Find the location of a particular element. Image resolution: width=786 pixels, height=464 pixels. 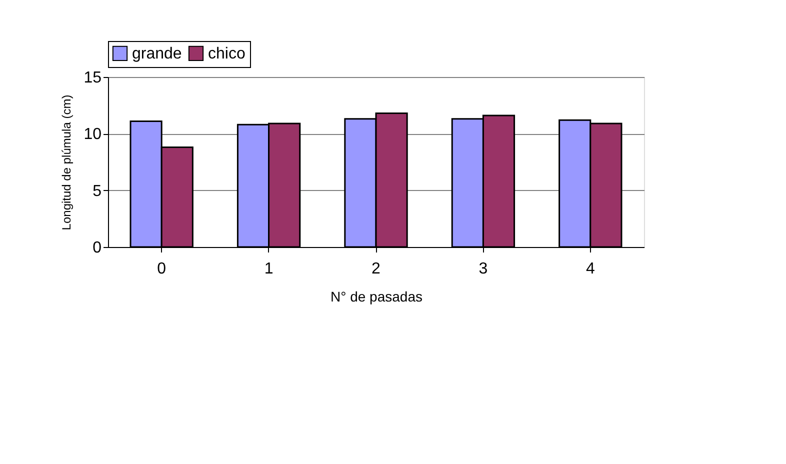

legend-label: grande is located at coordinates (157, 53).